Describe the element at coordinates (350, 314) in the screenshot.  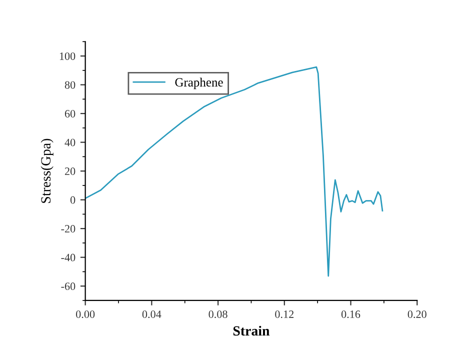
I see `x-tick-label: 0.16` at that location.